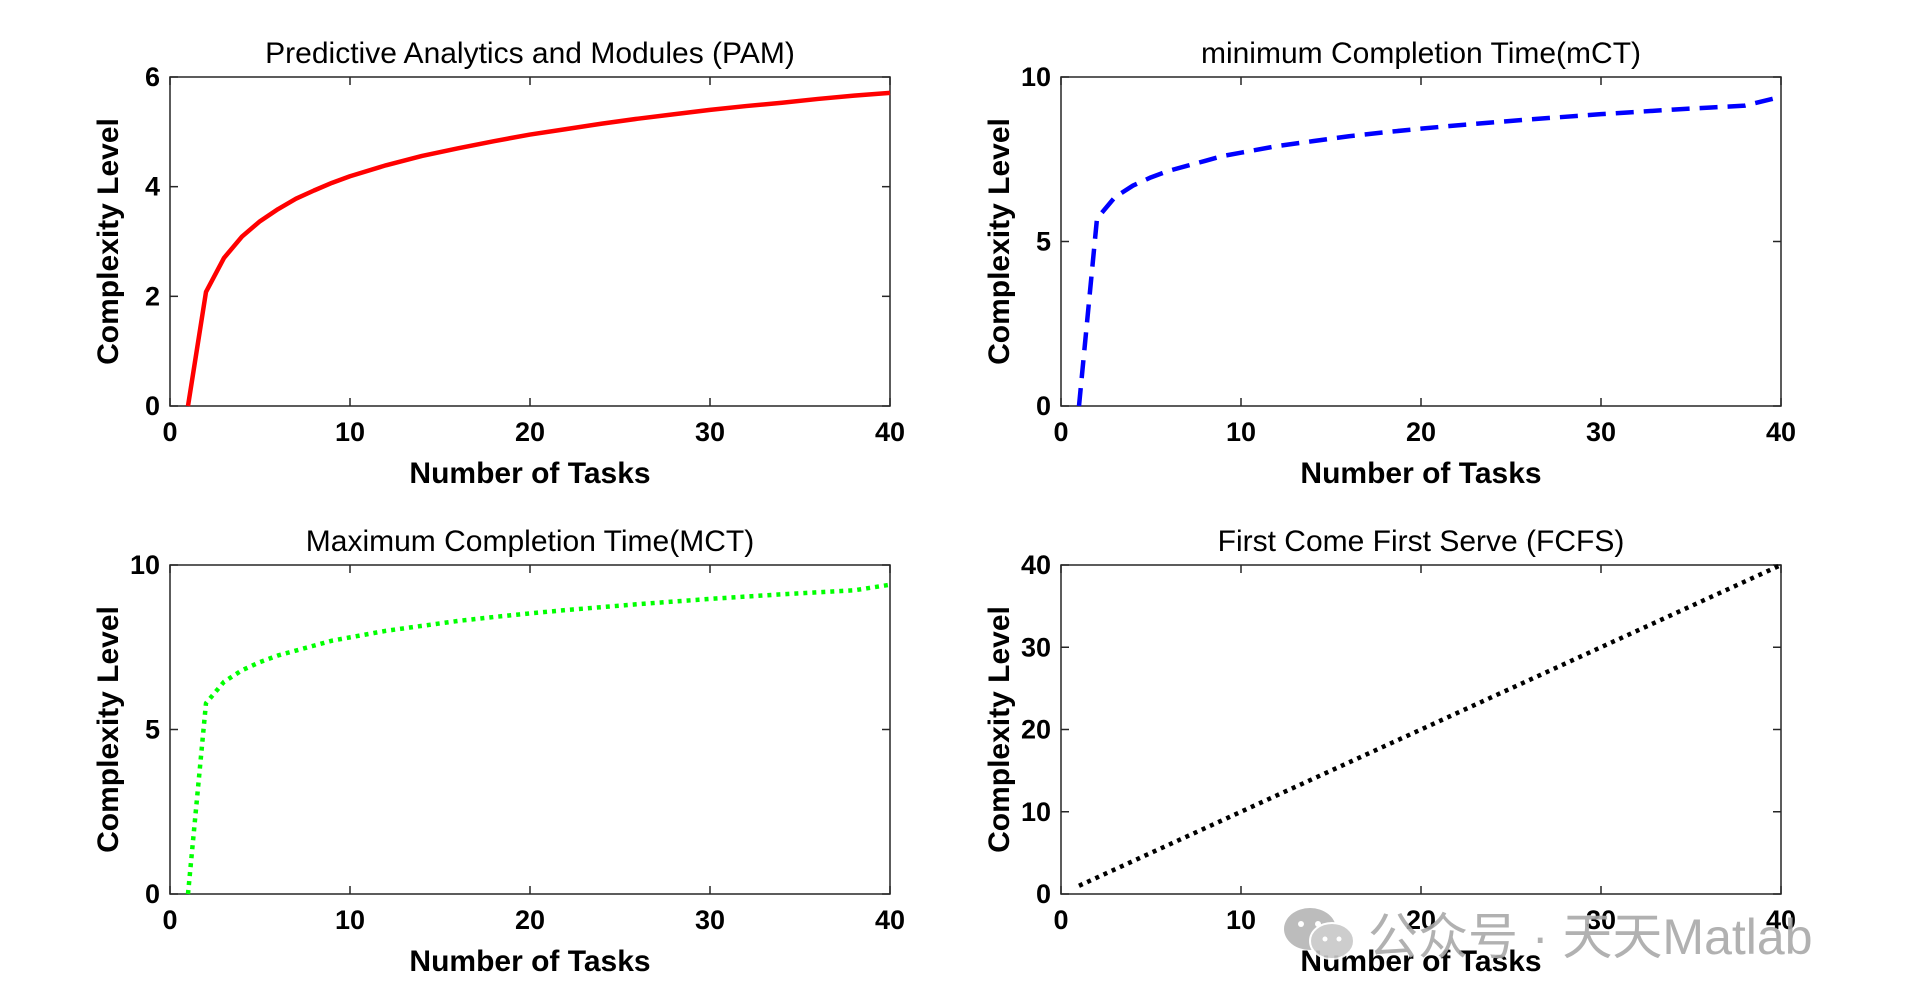 The height and width of the screenshot is (991, 1924). What do you see at coordinates (1036, 647) in the screenshot?
I see `y-tick-label: 30` at bounding box center [1036, 647].